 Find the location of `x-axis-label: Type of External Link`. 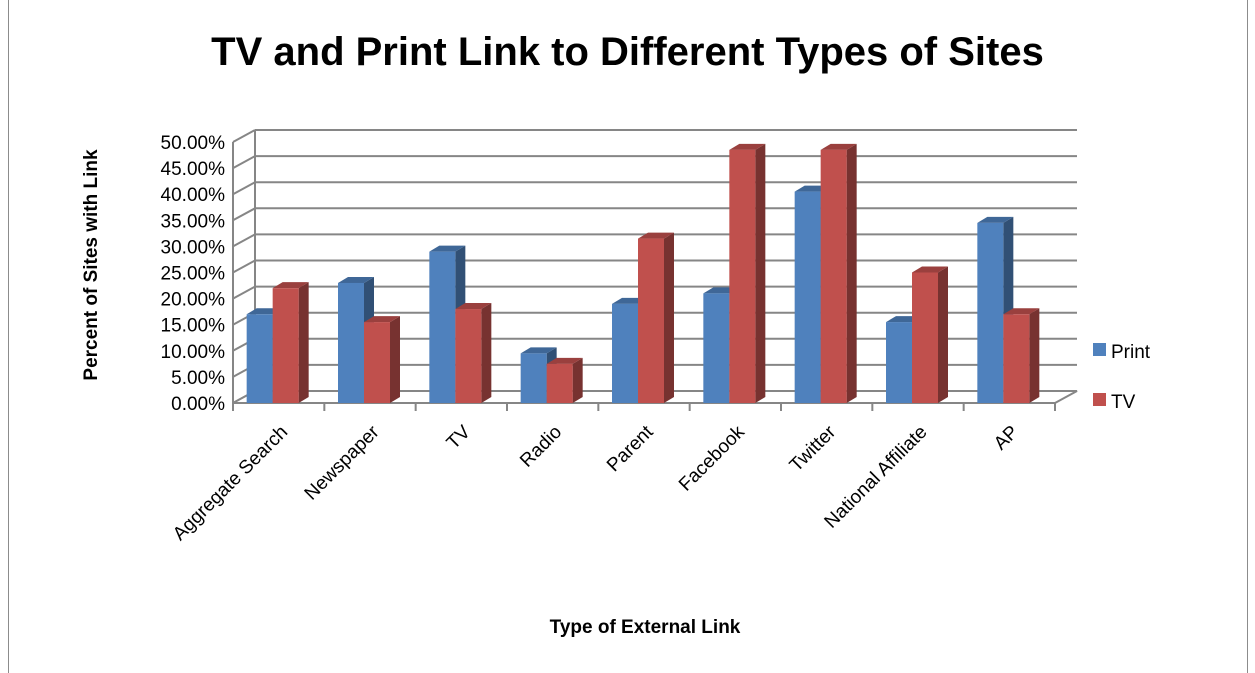

x-axis-label: Type of External Link is located at coordinates (645, 627).